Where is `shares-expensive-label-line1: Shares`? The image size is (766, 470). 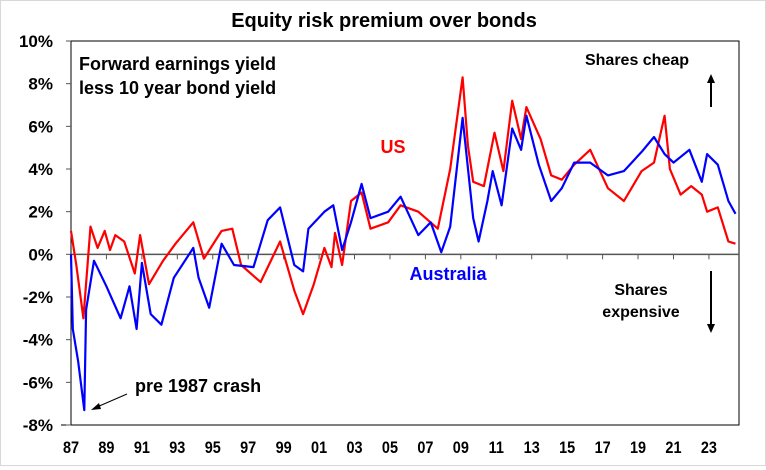
shares-expensive-label-line1: Shares is located at coordinates (640, 290).